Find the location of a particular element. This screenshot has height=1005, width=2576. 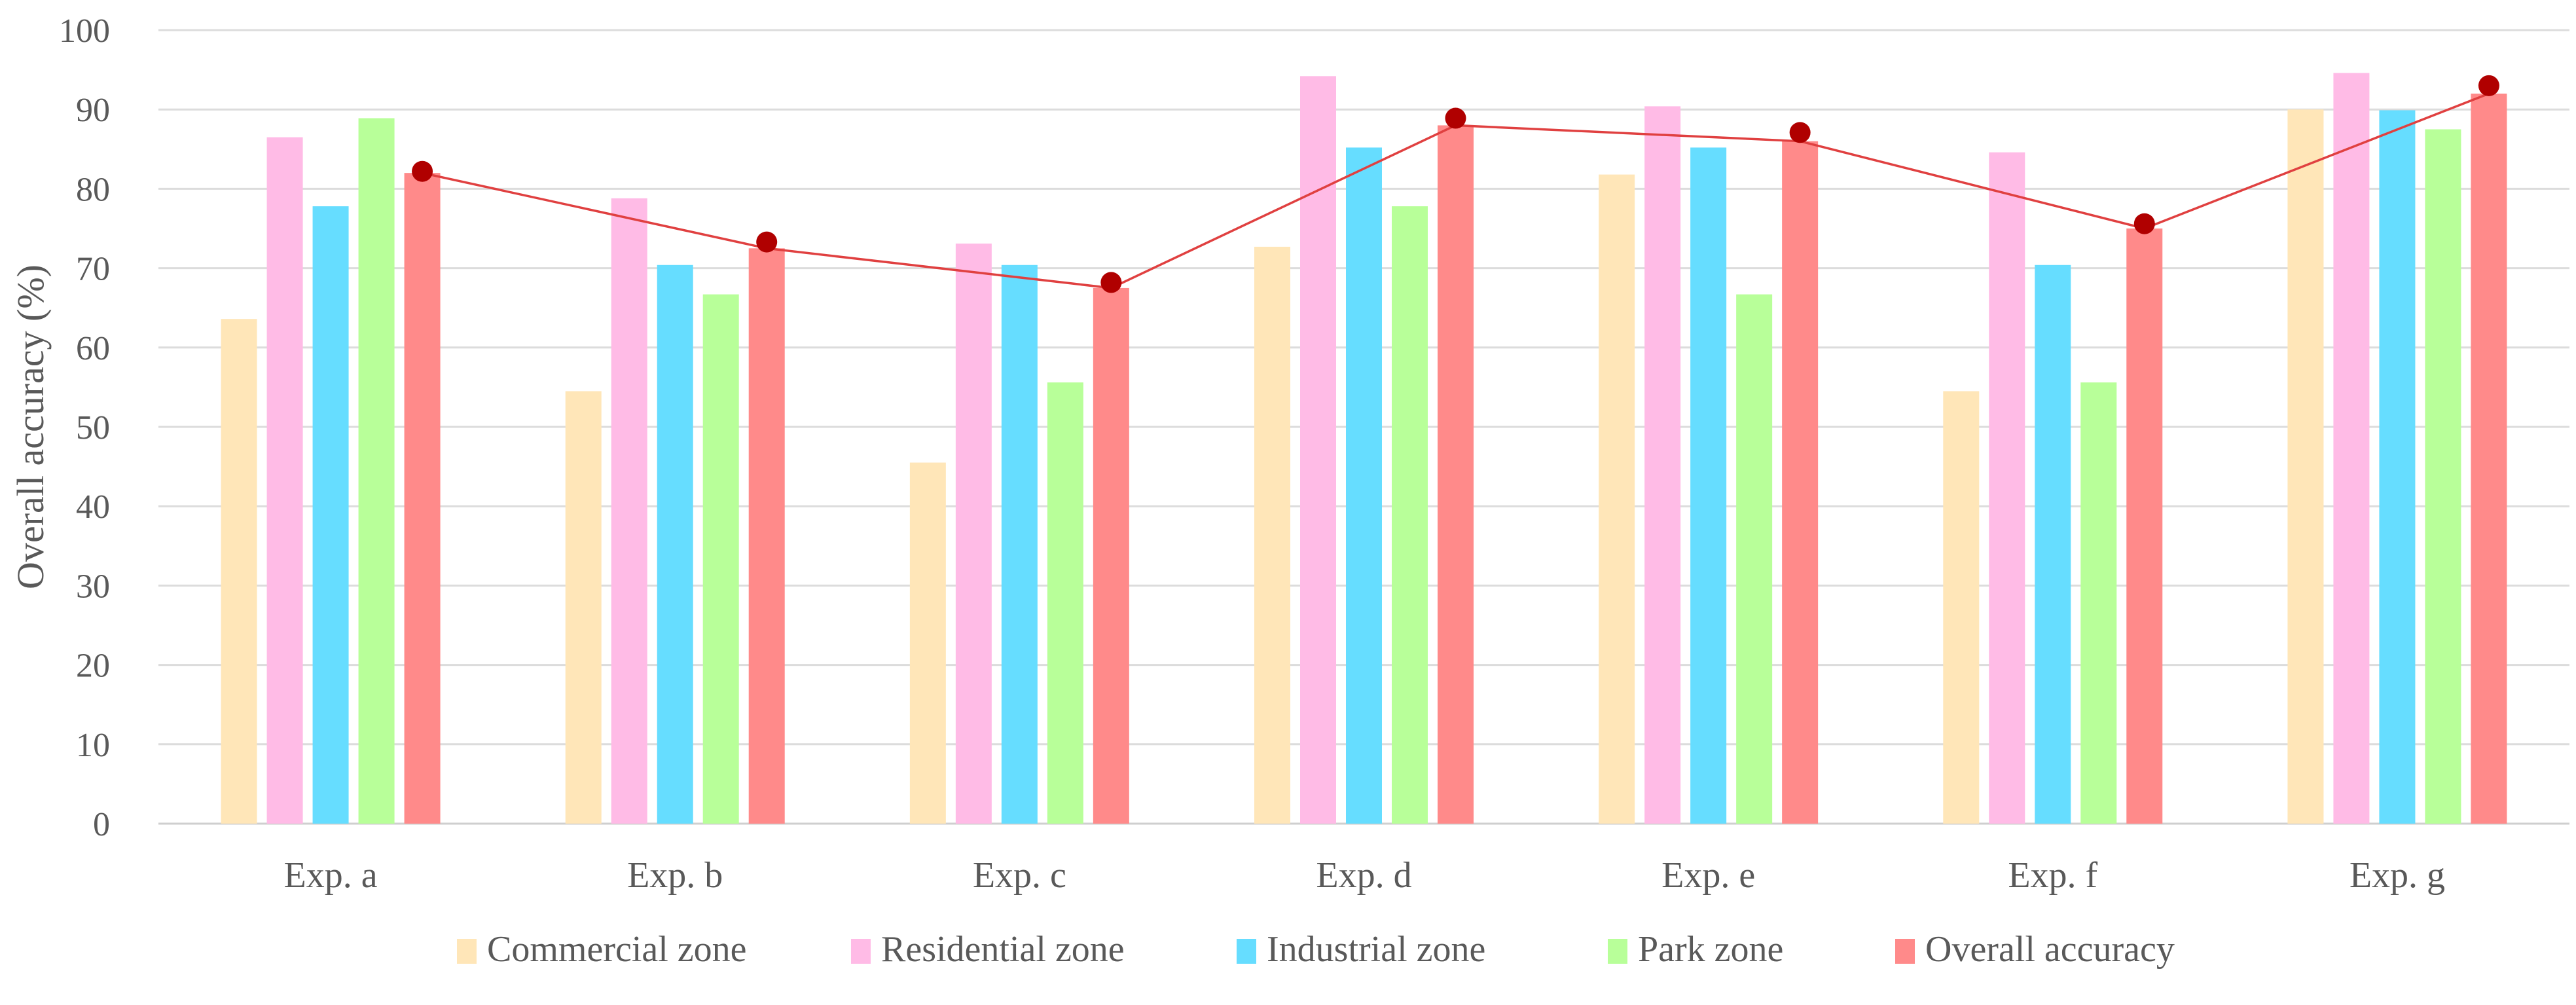

y-tick-label: 0 is located at coordinates (101, 824).